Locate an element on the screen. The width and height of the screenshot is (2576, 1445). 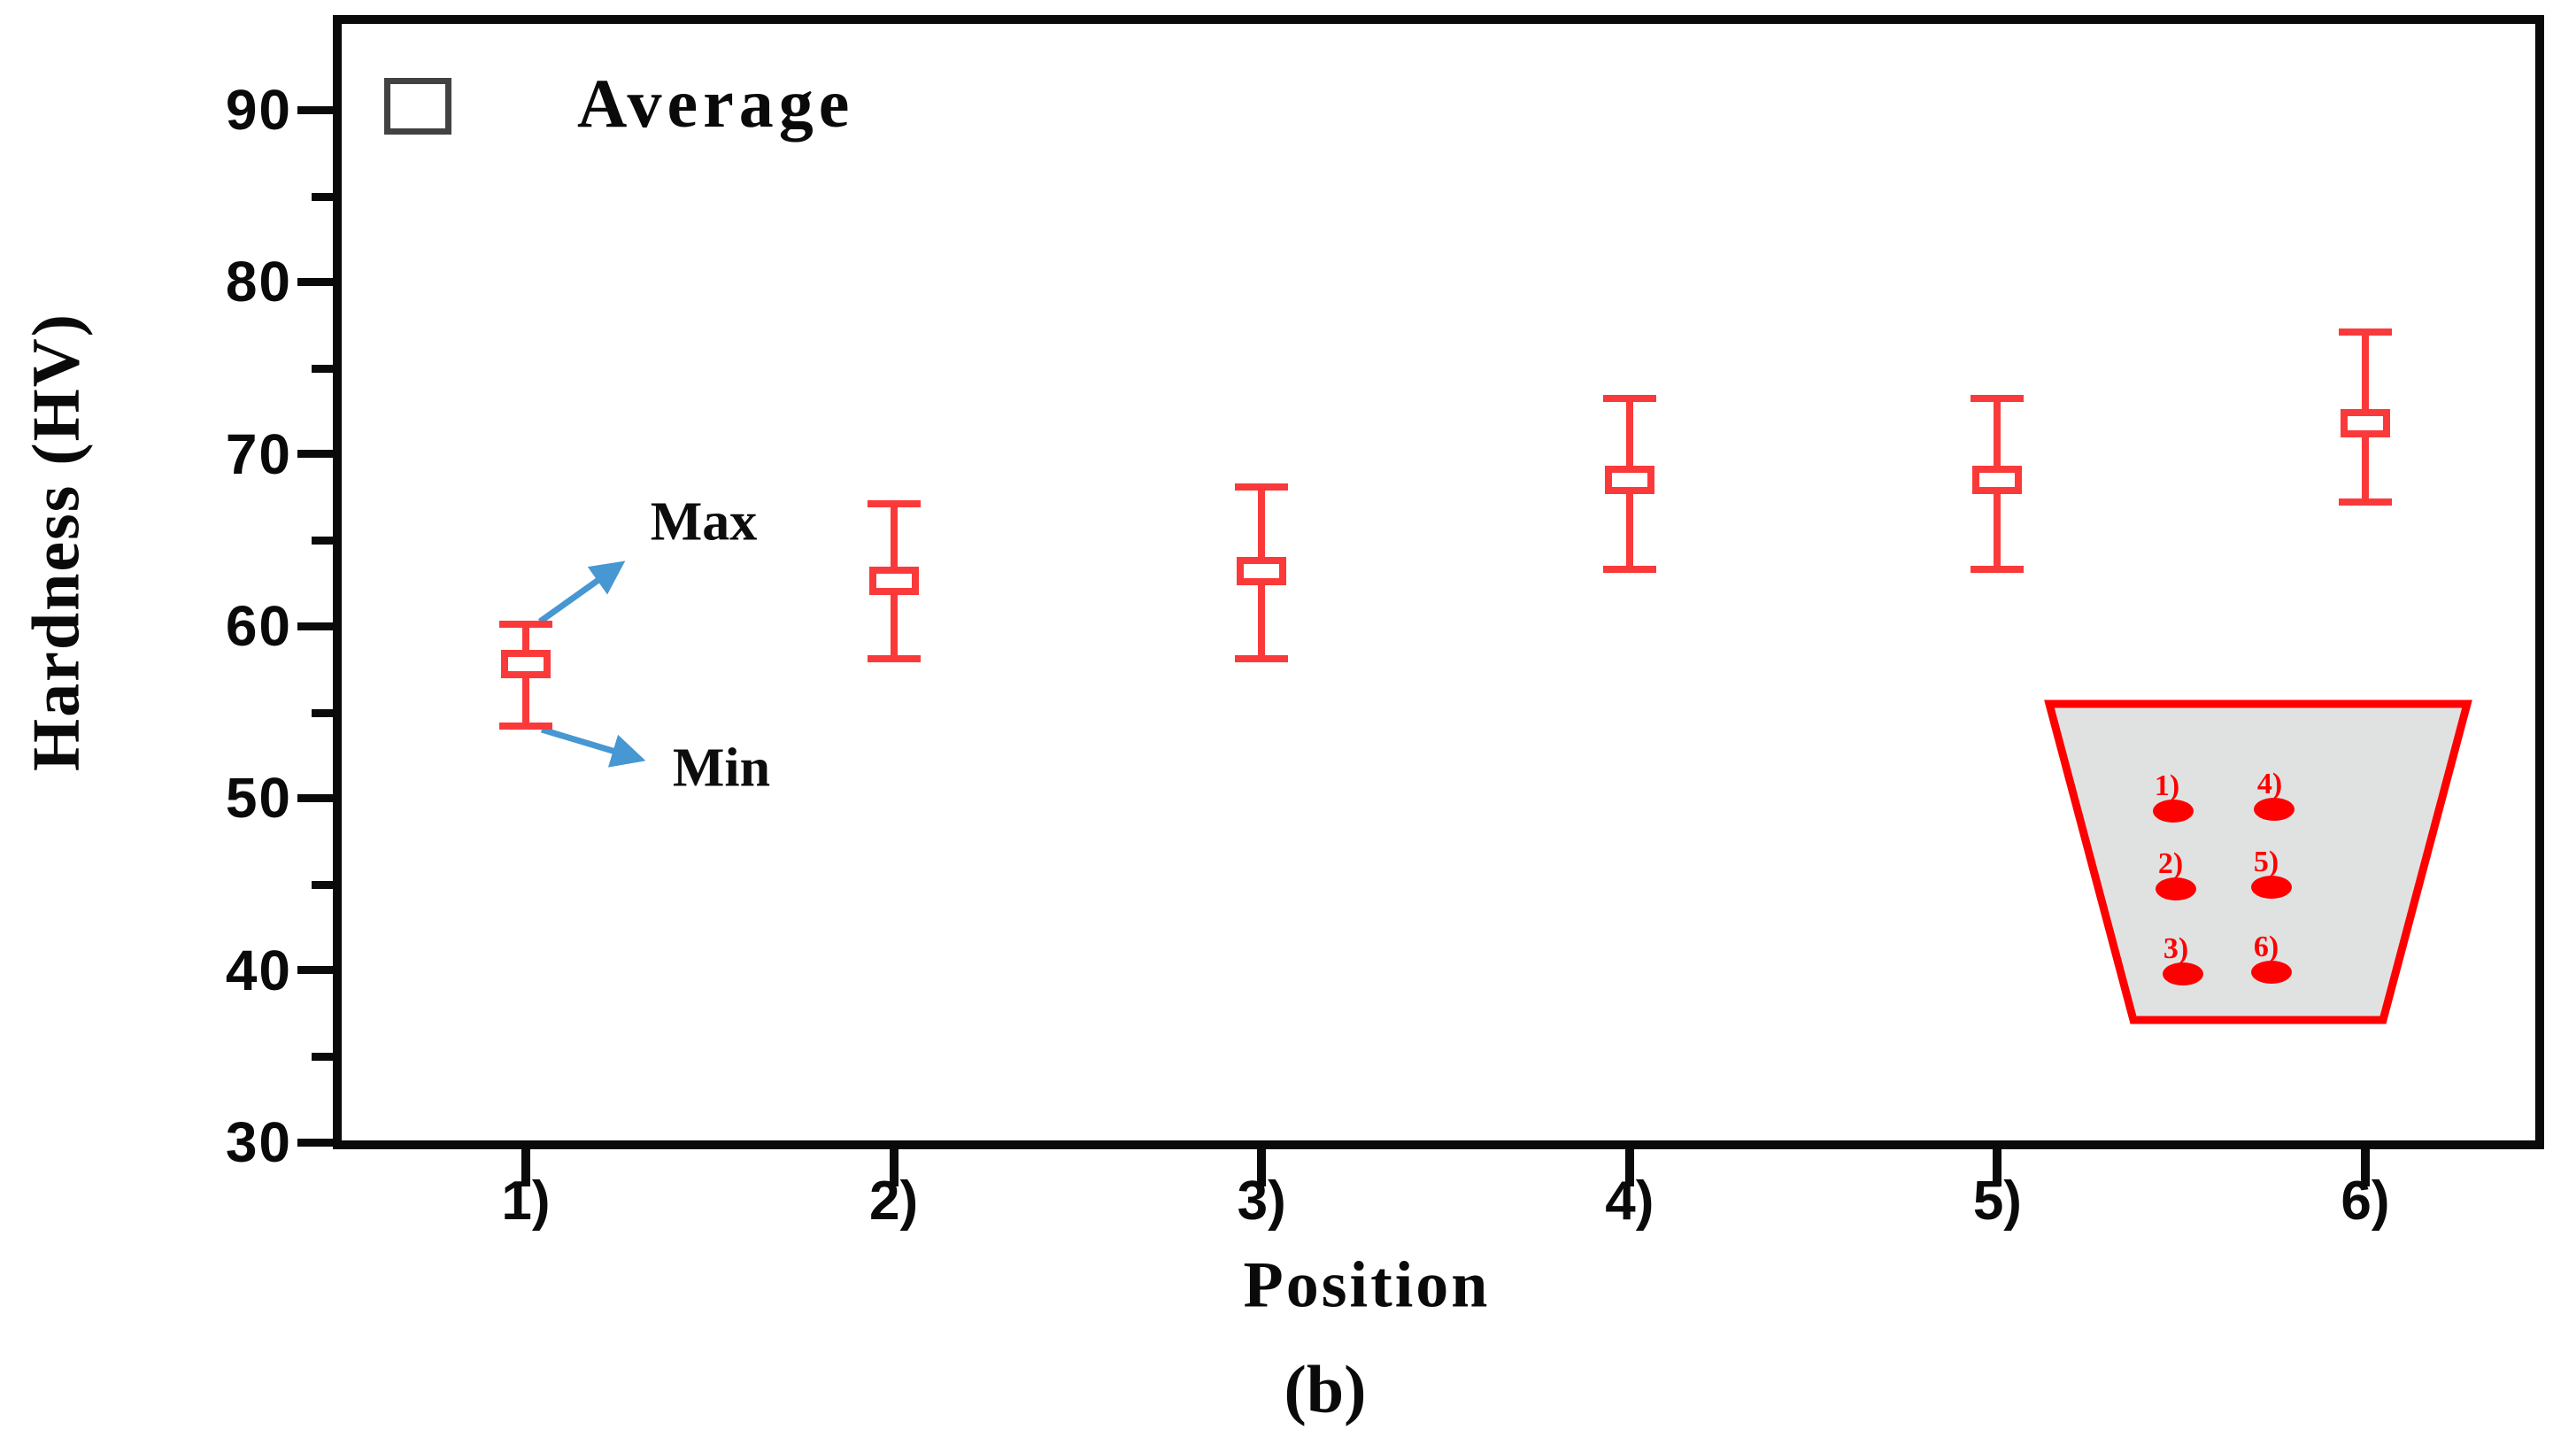
x-tick-label: 3) is located at coordinates (1261, 1201).